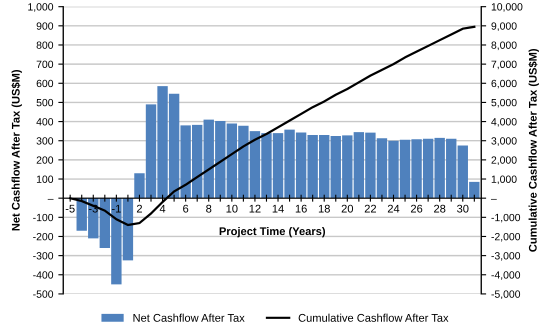  Describe the element at coordinates (505, 237) in the screenshot. I see `y2-tick-label: -2,000` at that location.